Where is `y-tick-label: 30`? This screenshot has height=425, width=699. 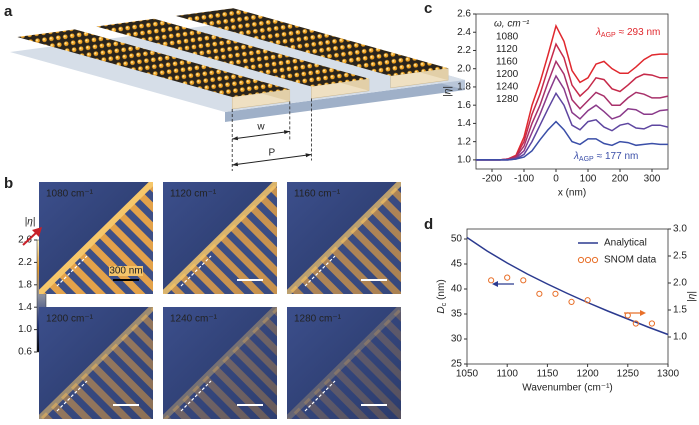 y-tick-label: 30 is located at coordinates (457, 339).